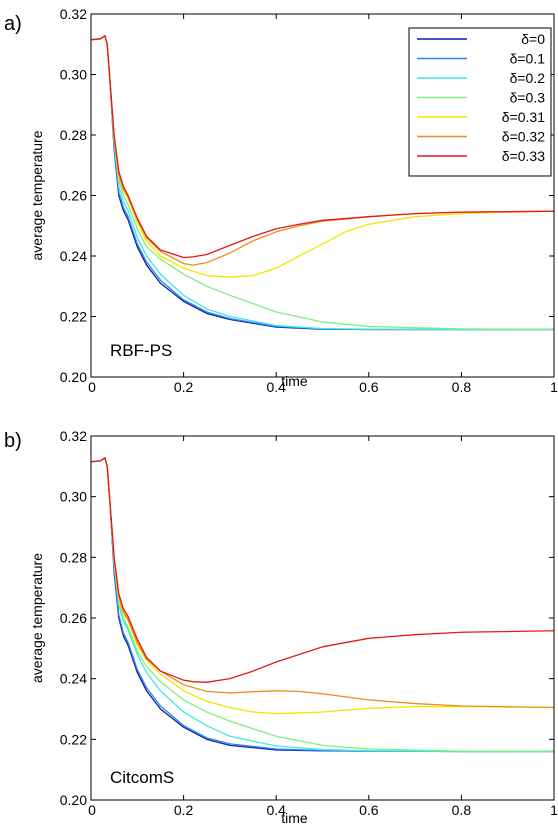 This screenshot has height=838, width=558. Describe the element at coordinates (533, 39) in the screenshot. I see `legend-label: δ=0` at that location.